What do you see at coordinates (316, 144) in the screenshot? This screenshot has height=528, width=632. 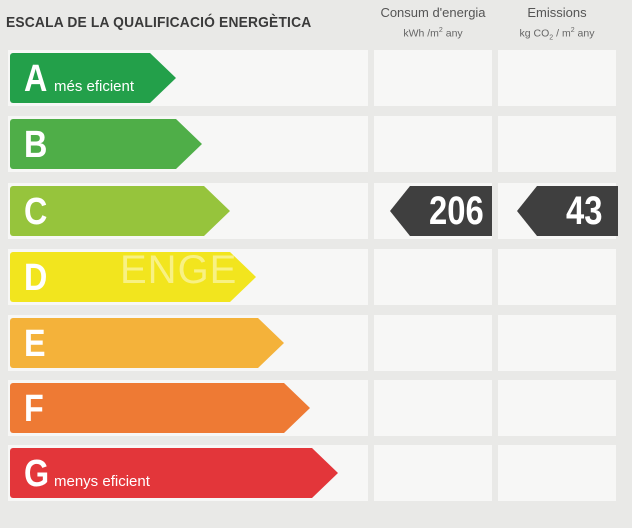 I see `class-row-b: B` at bounding box center [316, 144].